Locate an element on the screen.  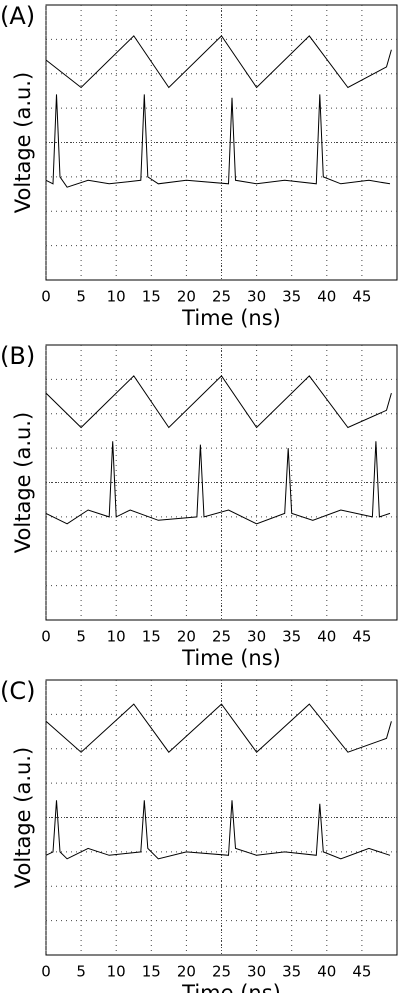
panel-label: (A) is located at coordinates (17, 16).